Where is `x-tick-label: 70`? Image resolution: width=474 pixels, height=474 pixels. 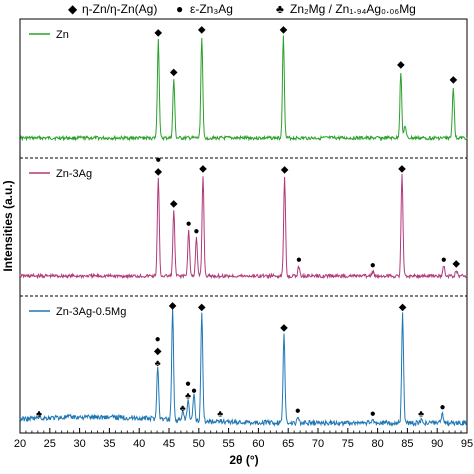
x-tick-label: 70 is located at coordinates (318, 444).